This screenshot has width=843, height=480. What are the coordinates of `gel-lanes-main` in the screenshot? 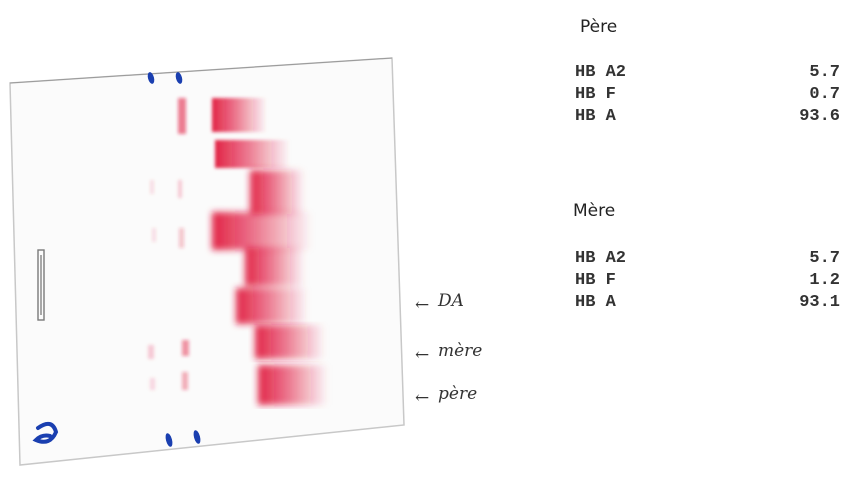 It's located at (270, 251).